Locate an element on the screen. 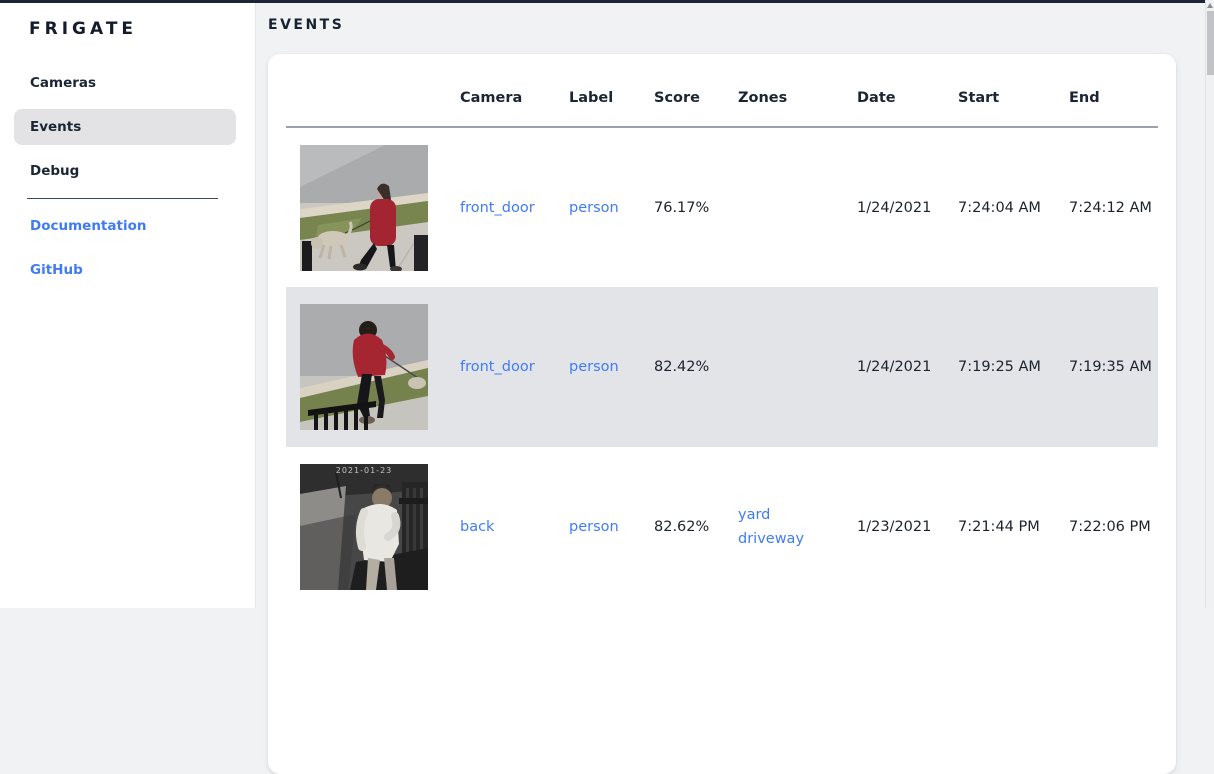  sidebar-item-debug: Debug is located at coordinates (125, 171).